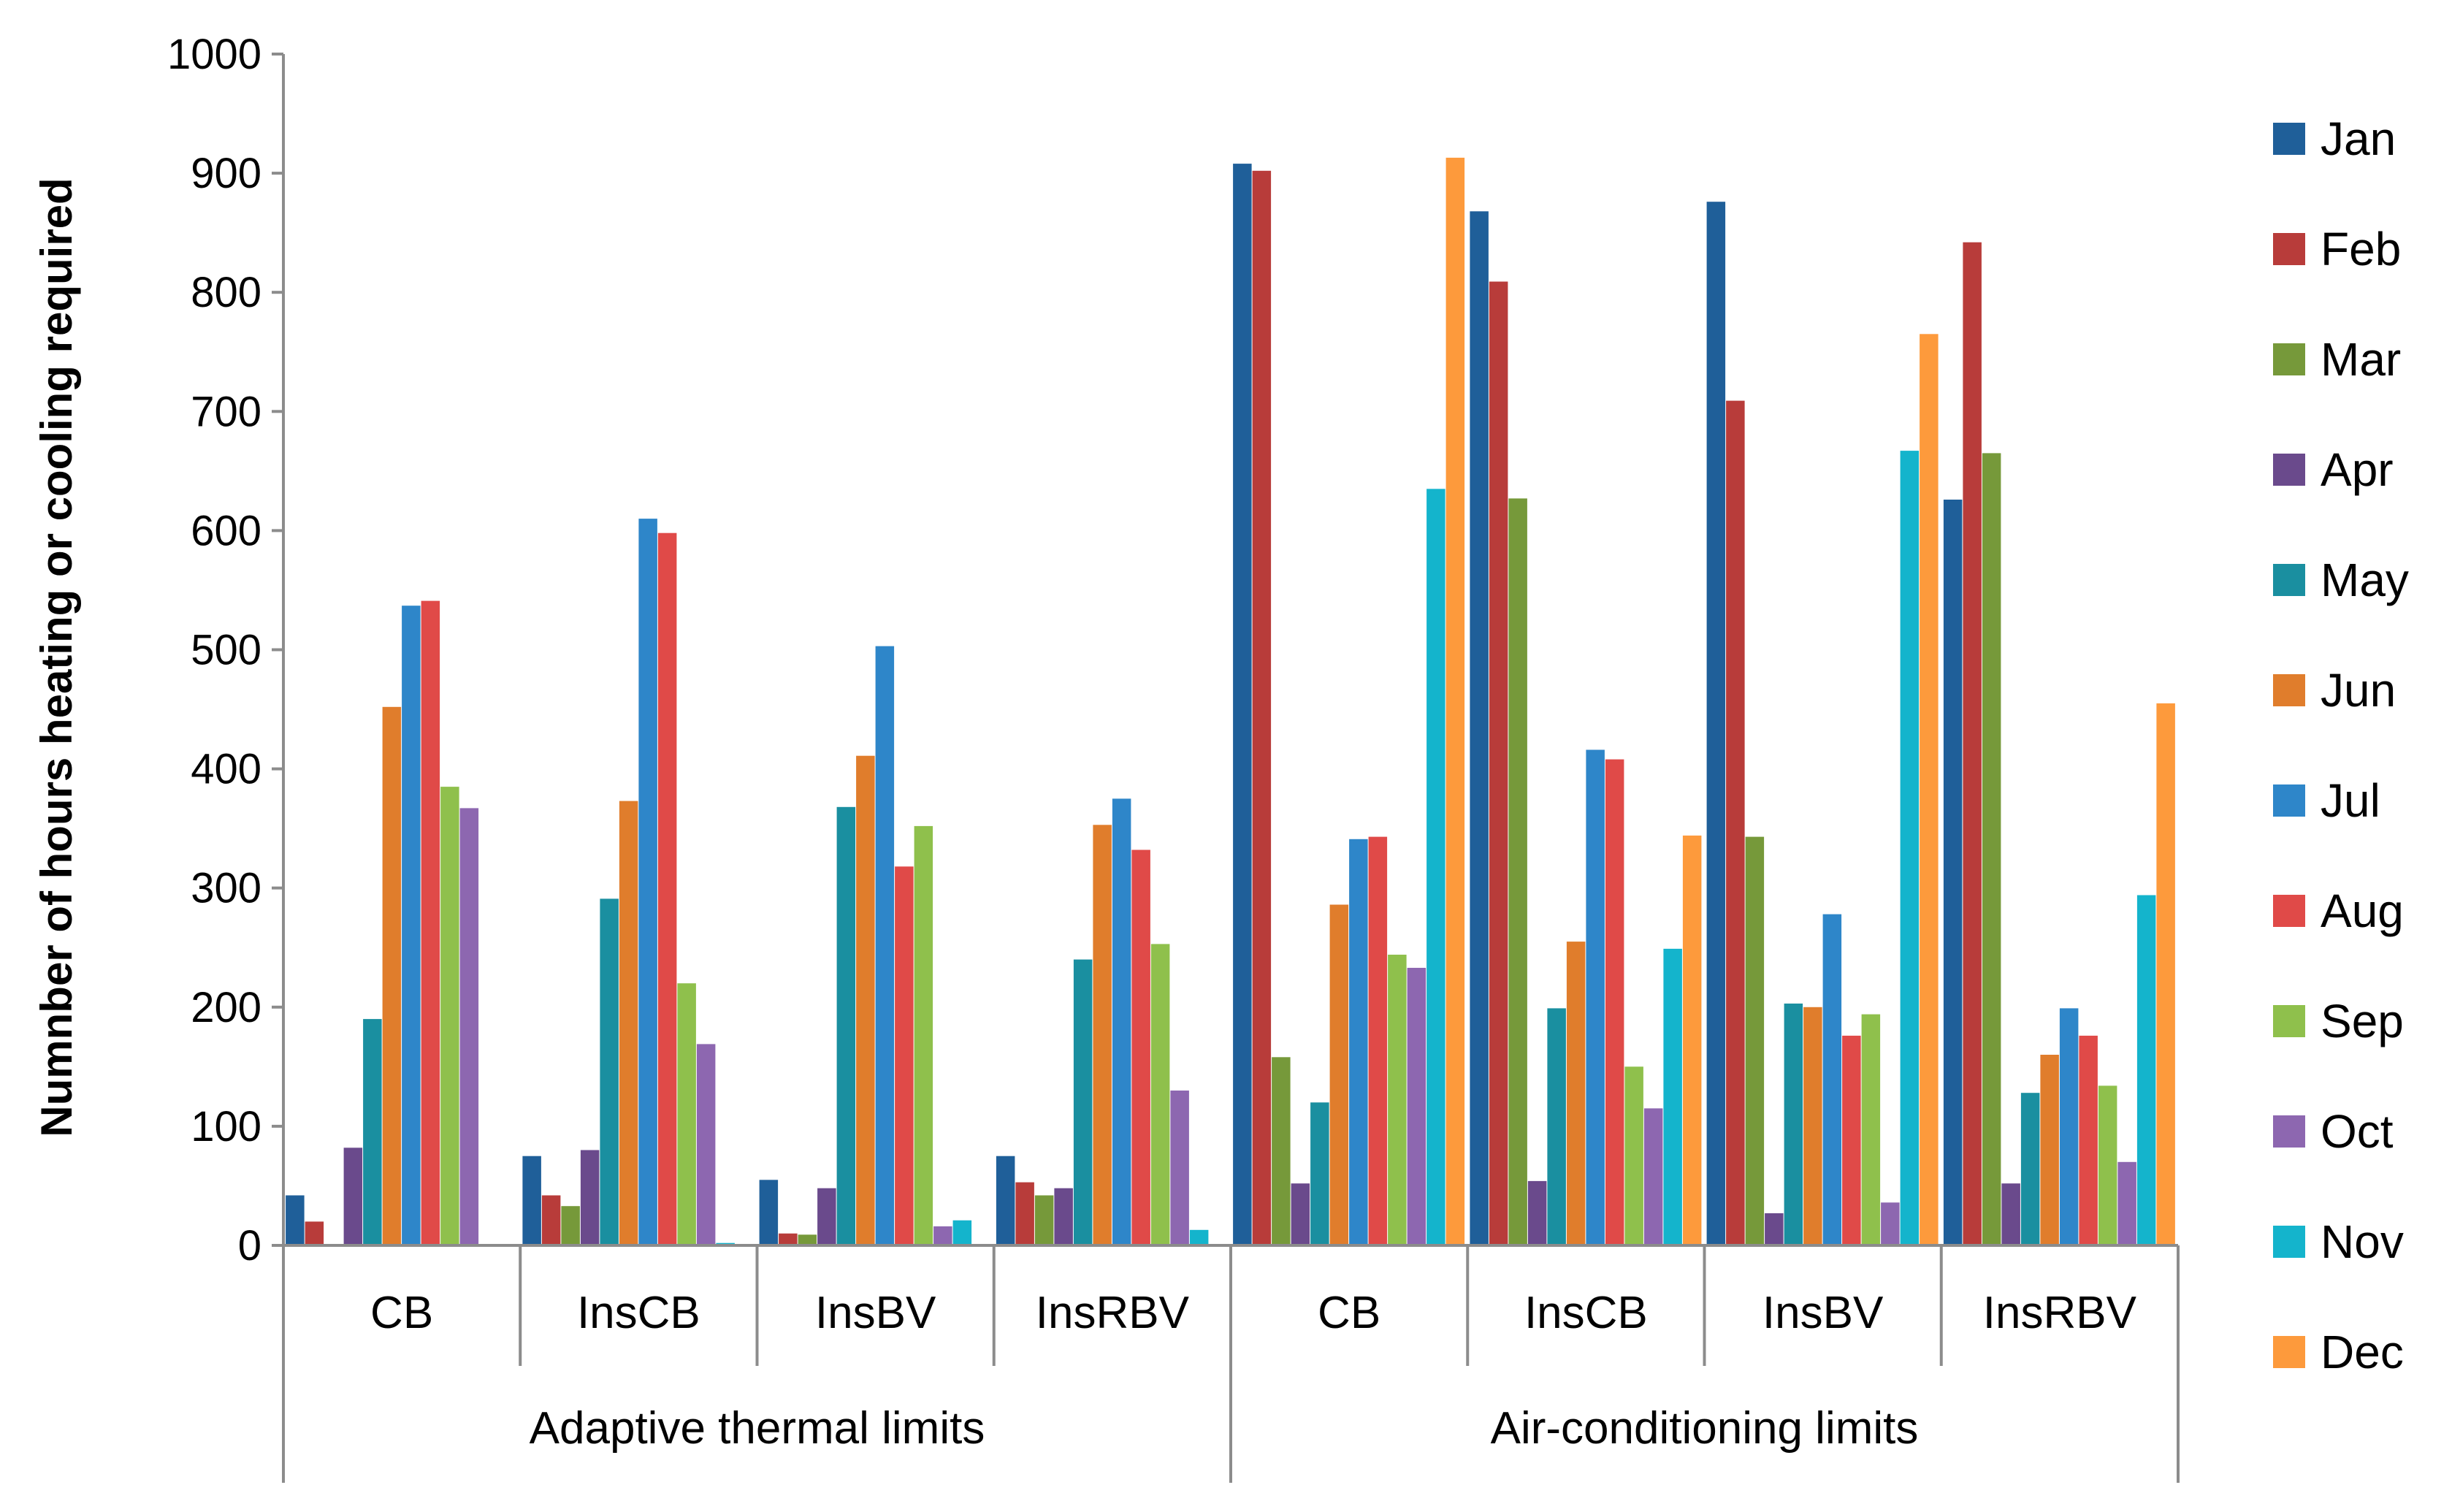 The image size is (2452, 1512). Describe the element at coordinates (2365, 580) in the screenshot. I see `legend-label-may: May` at that location.